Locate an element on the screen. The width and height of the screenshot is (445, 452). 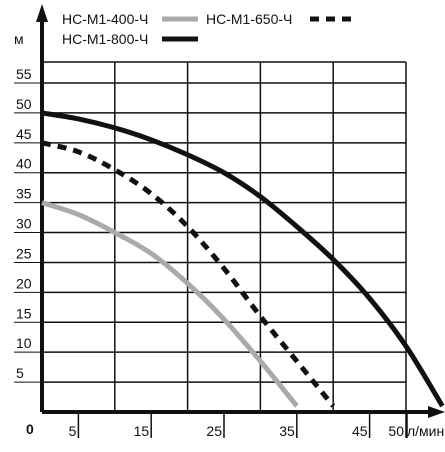
y-tick-label: 10 is located at coordinates (24, 343).